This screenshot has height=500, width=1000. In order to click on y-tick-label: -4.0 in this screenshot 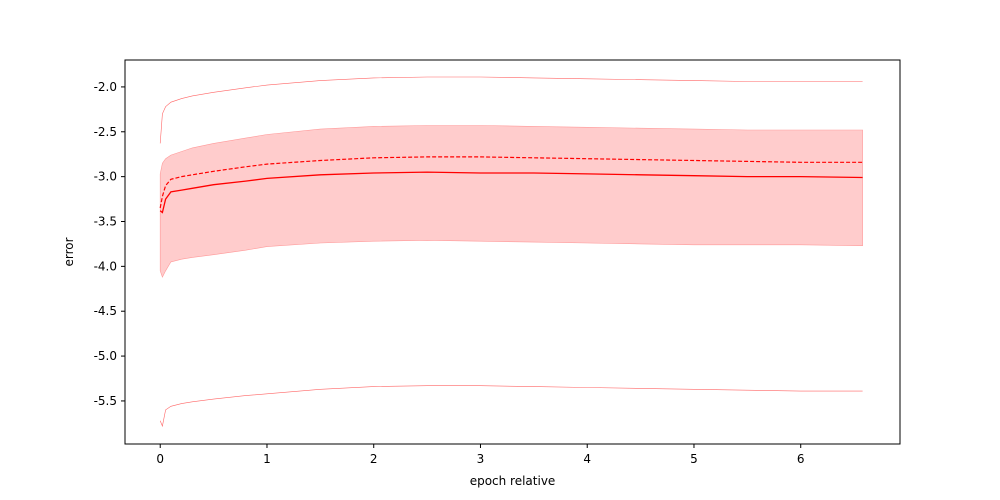, I will do `click(105, 266)`.